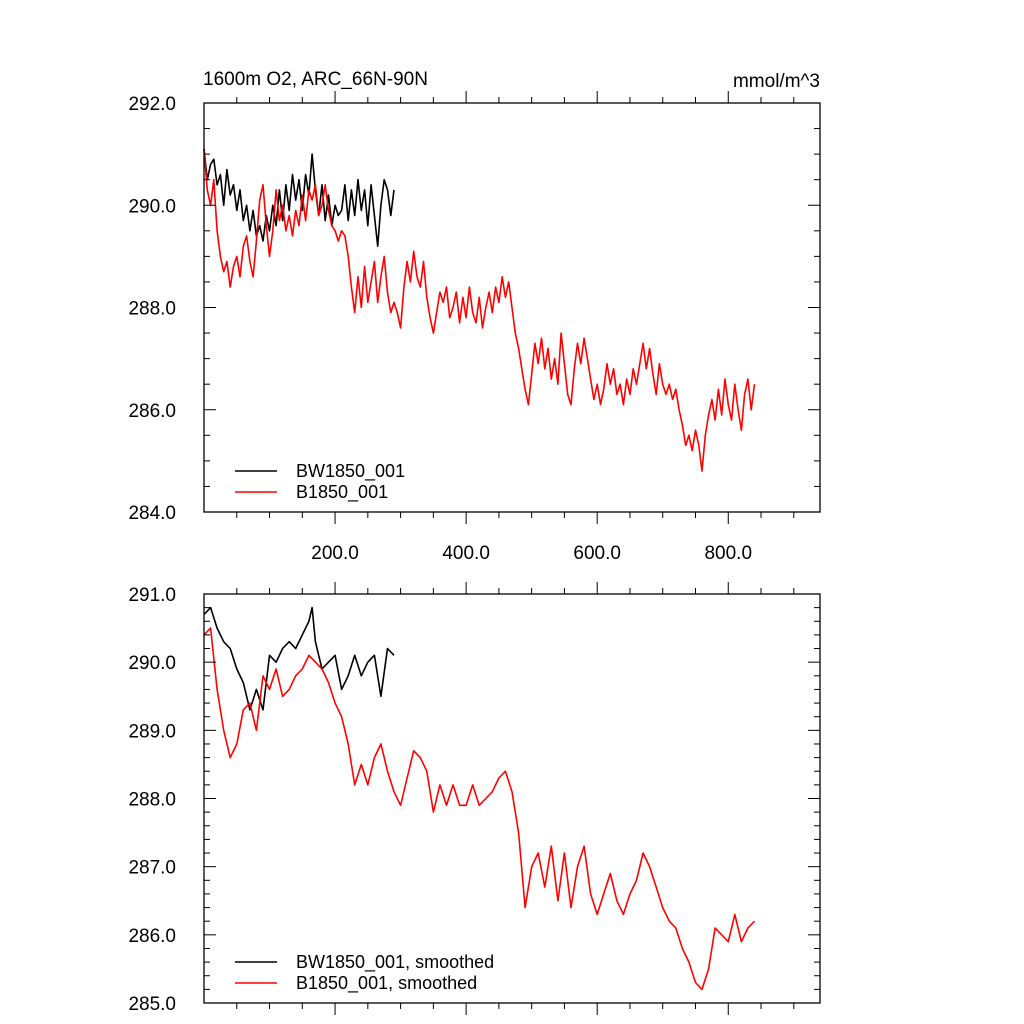 The width and height of the screenshot is (1024, 1024). Describe the element at coordinates (597, 553) in the screenshot. I see `top-x-tick-label: 600.0` at that location.